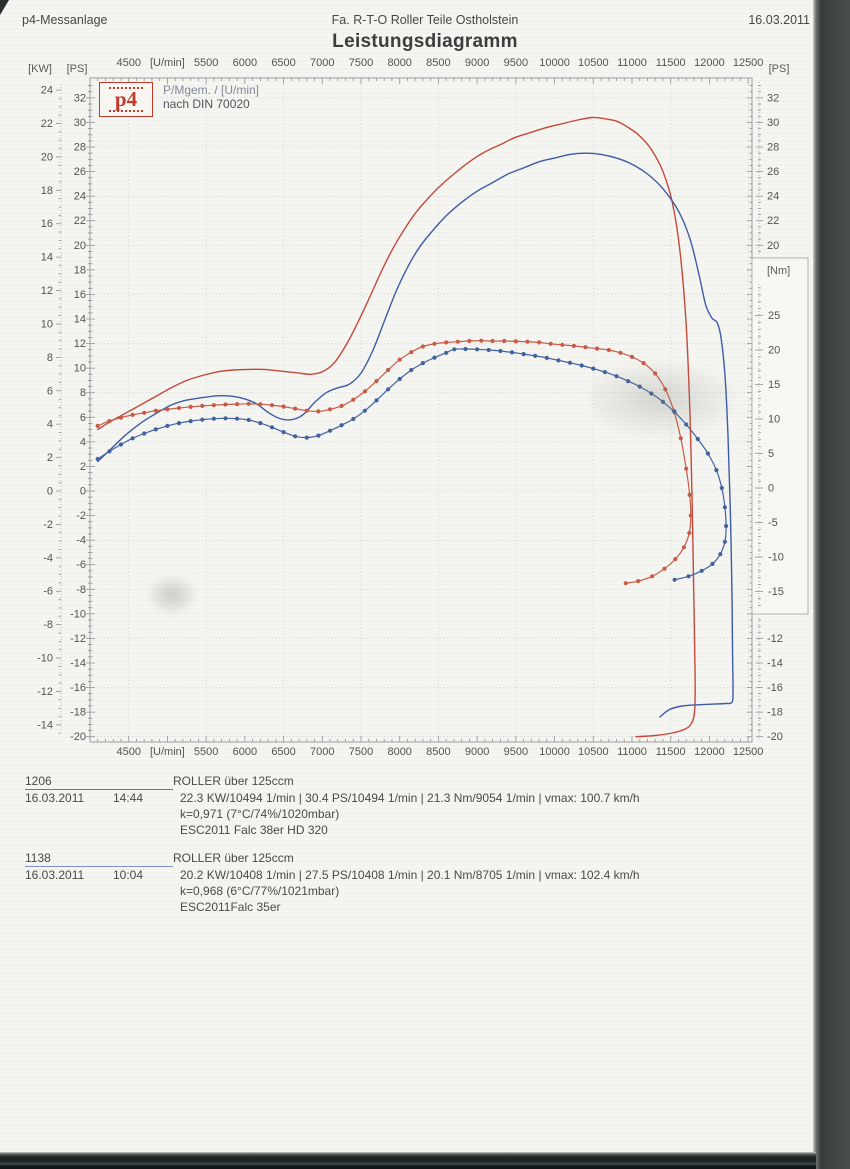 The height and width of the screenshot is (1169, 850). I want to click on svg-text: 11000, so click(632, 752).